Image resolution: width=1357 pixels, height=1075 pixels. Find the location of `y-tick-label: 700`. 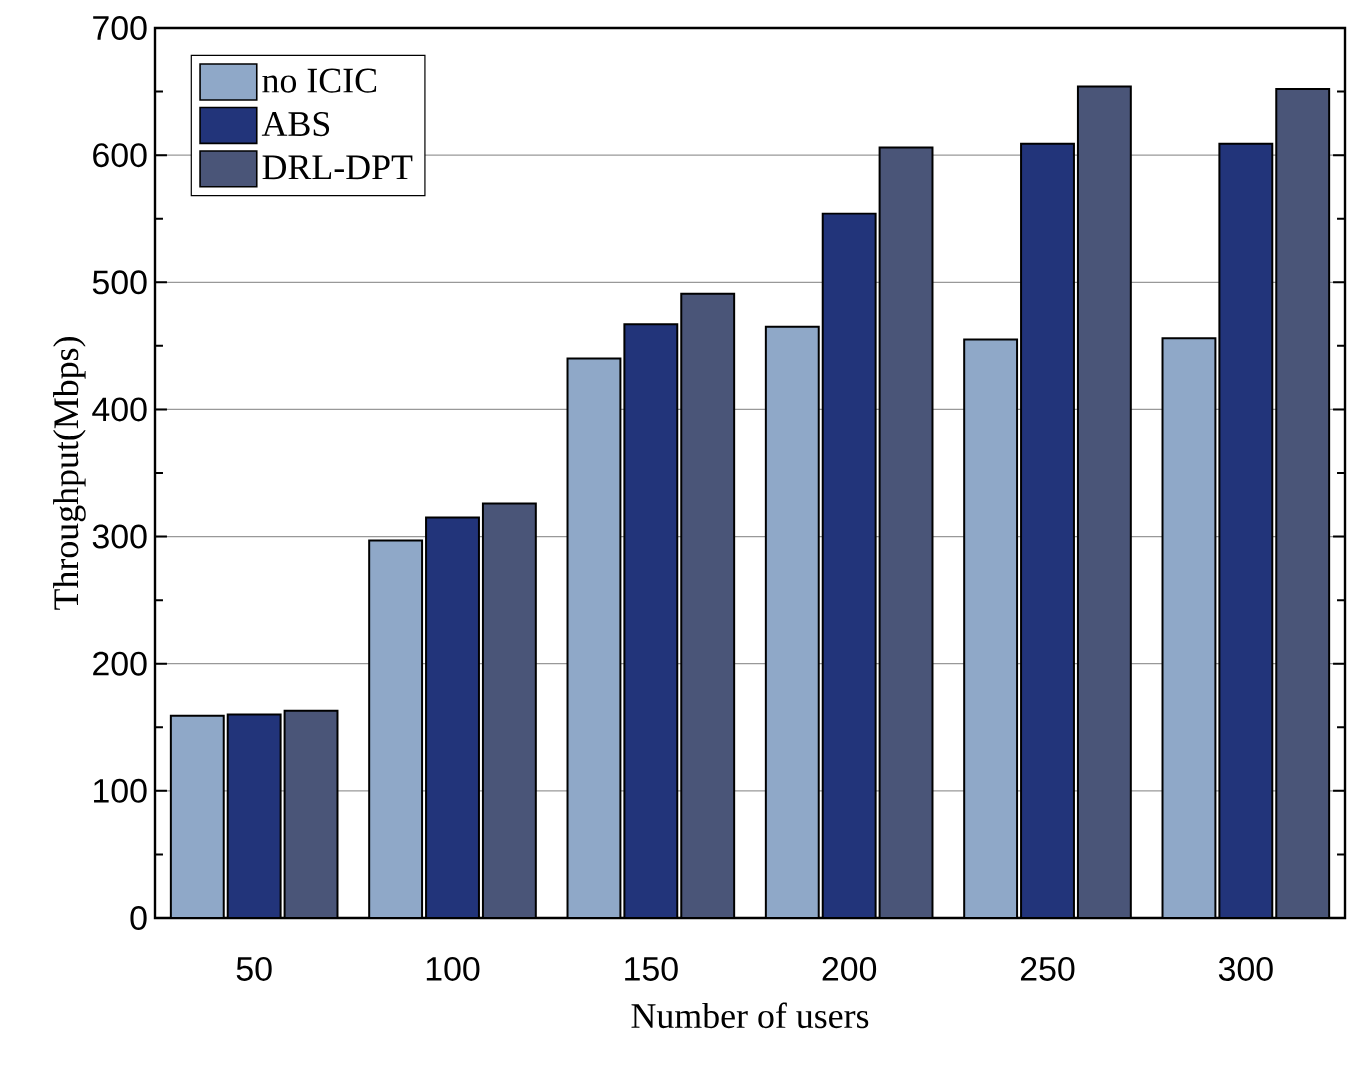

y-tick-label: 700 is located at coordinates (120, 28).